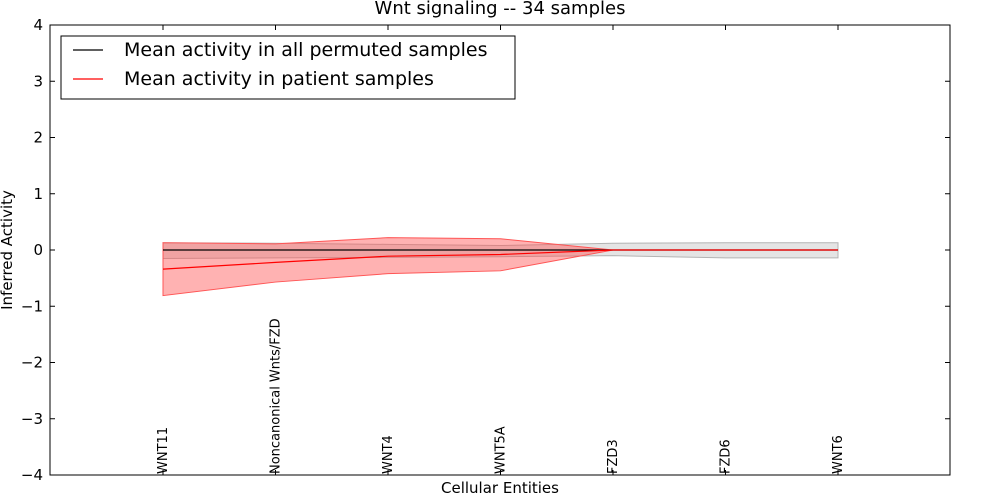 The height and width of the screenshot is (500, 1000). I want to click on x-axis-label: Cellular Entities, so click(500, 488).